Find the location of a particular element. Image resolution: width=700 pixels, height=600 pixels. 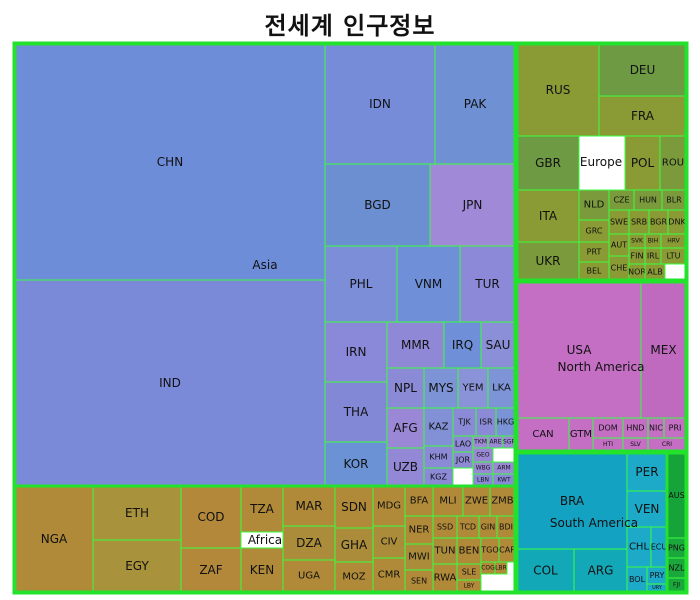

tile-label-caf: CAF is located at coordinates (507, 550).